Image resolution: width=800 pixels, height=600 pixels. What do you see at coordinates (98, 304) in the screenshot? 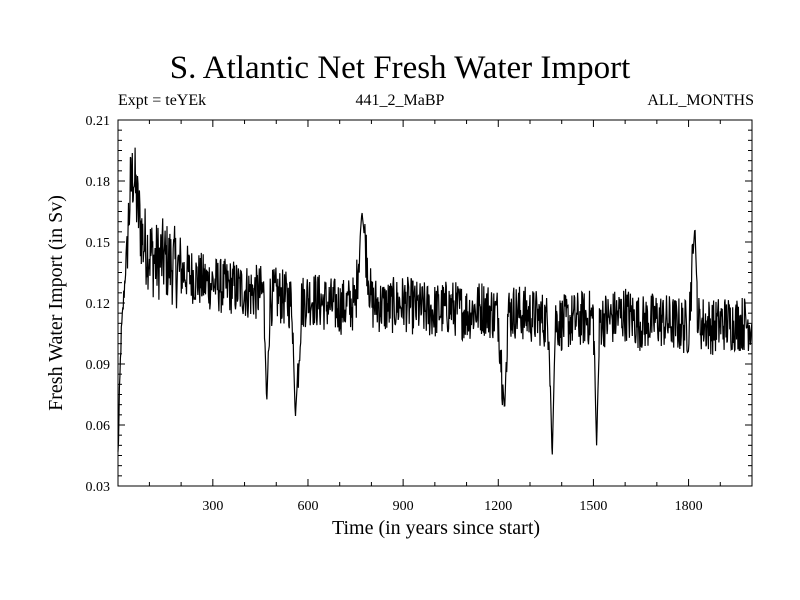
I see `y-tick-label: 0.12` at bounding box center [98, 304].